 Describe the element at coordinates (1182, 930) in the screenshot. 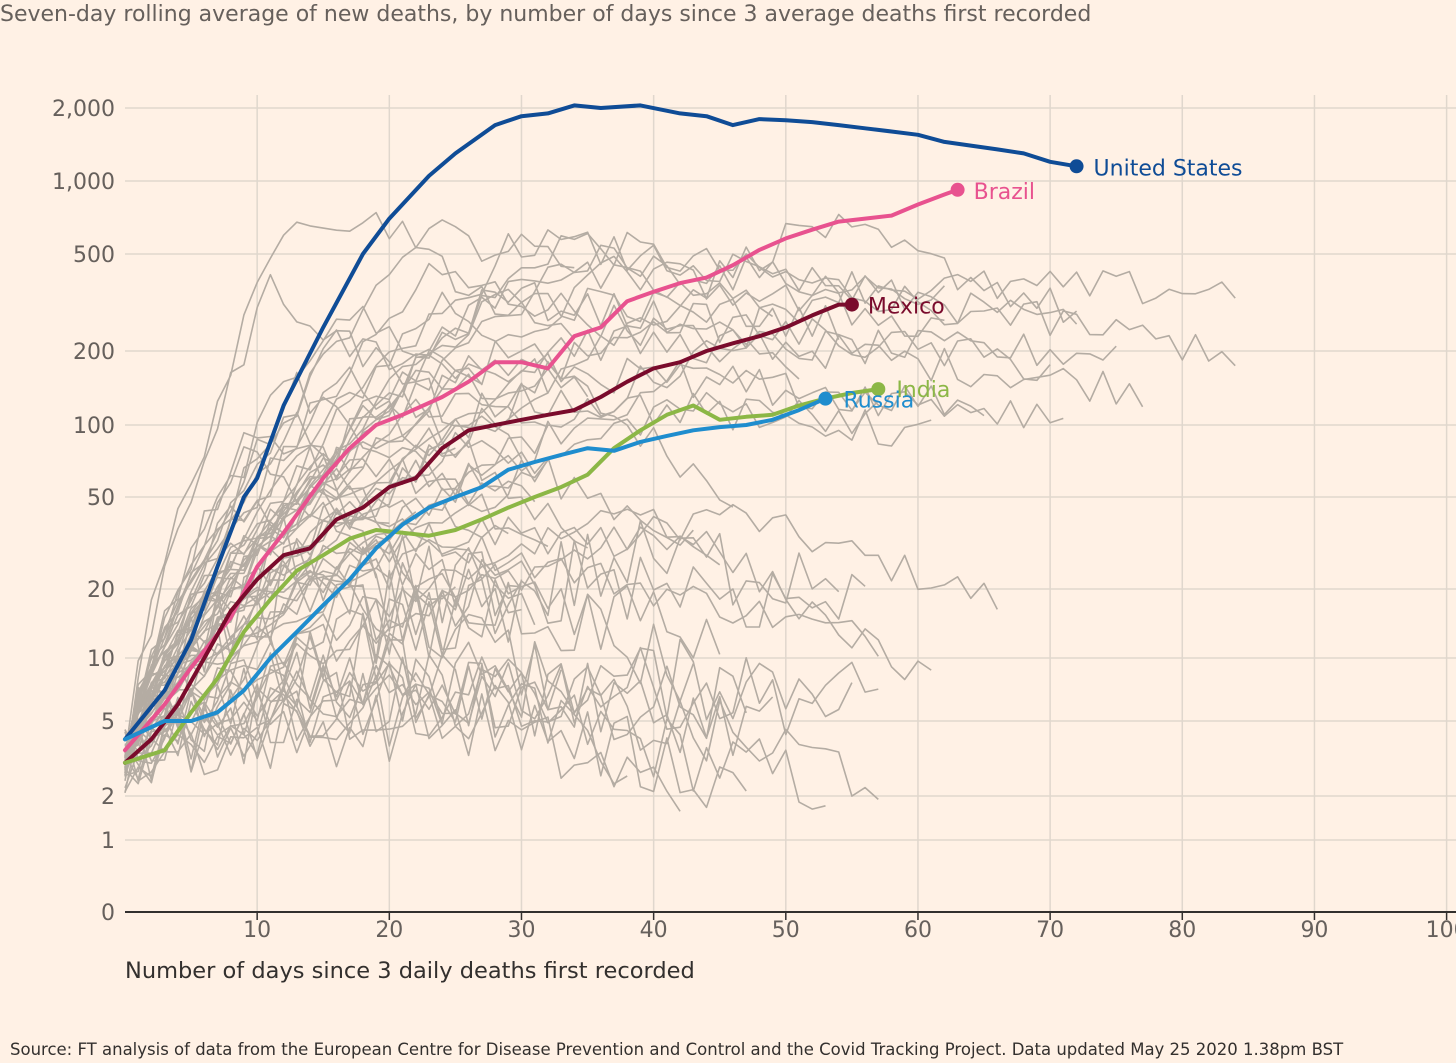

I see `x-tick-label: 80` at that location.